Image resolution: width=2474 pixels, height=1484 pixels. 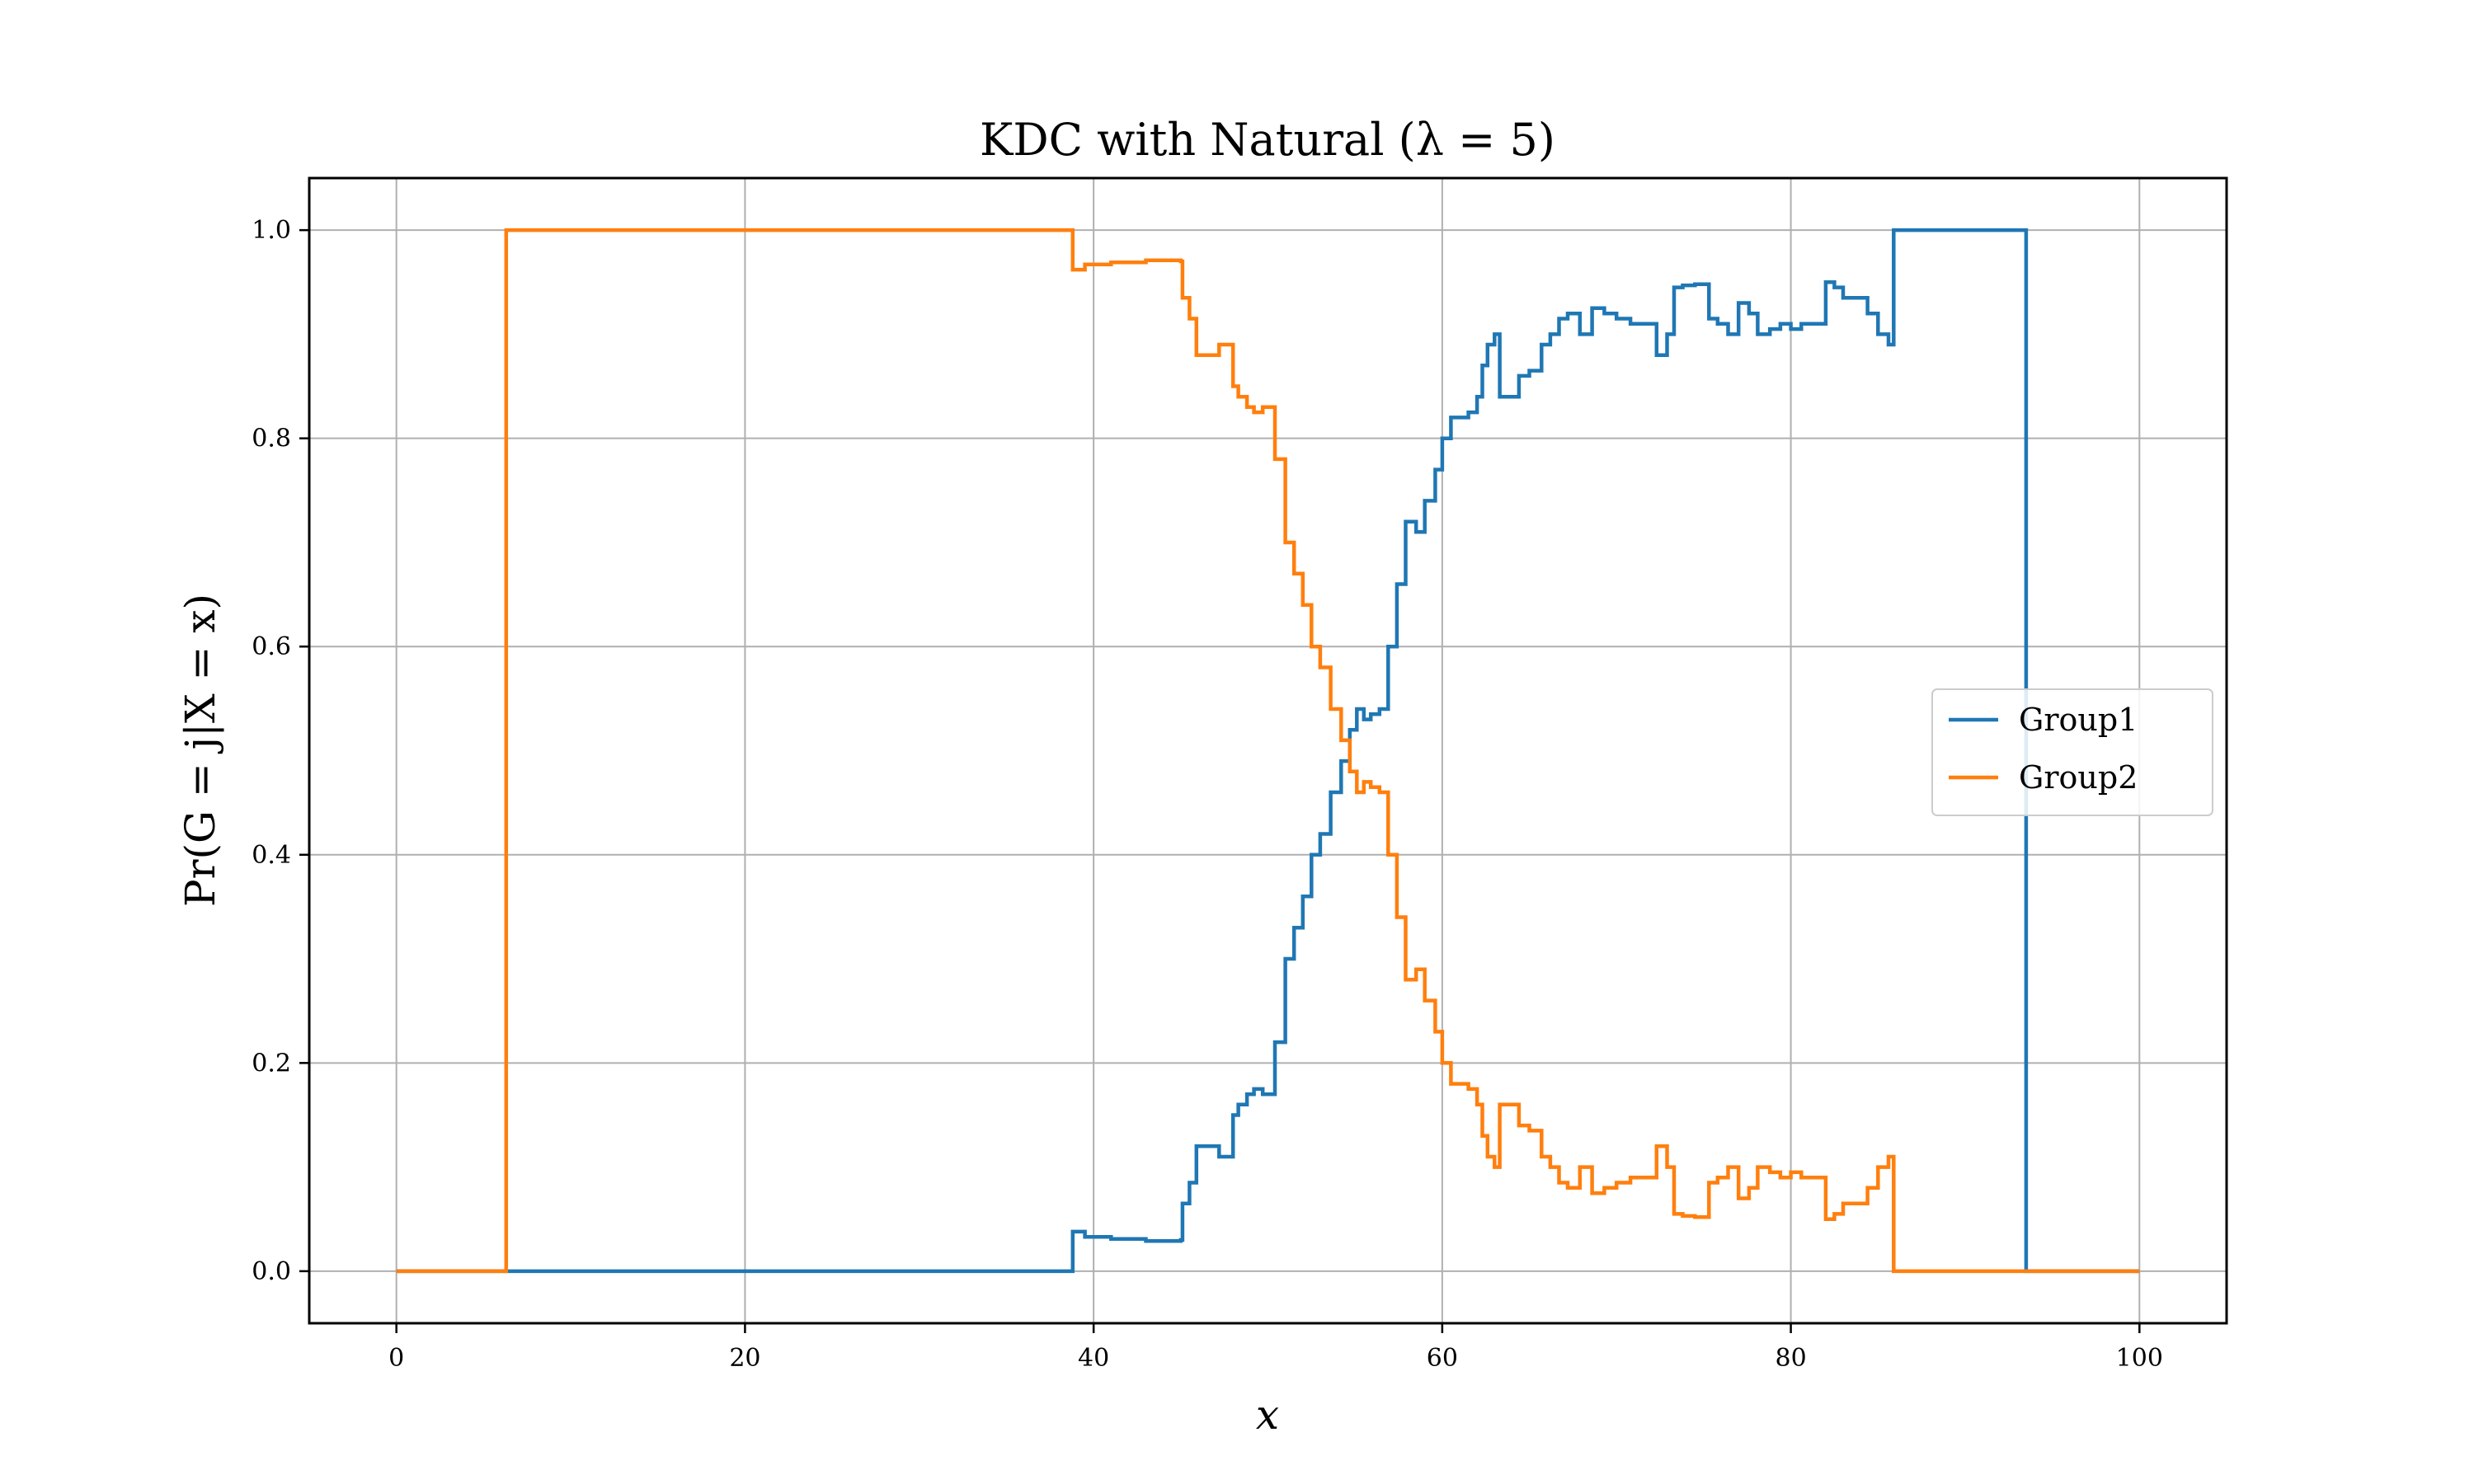 What do you see at coordinates (271, 1063) in the screenshot?
I see `y-tick-label: 0.2` at bounding box center [271, 1063].